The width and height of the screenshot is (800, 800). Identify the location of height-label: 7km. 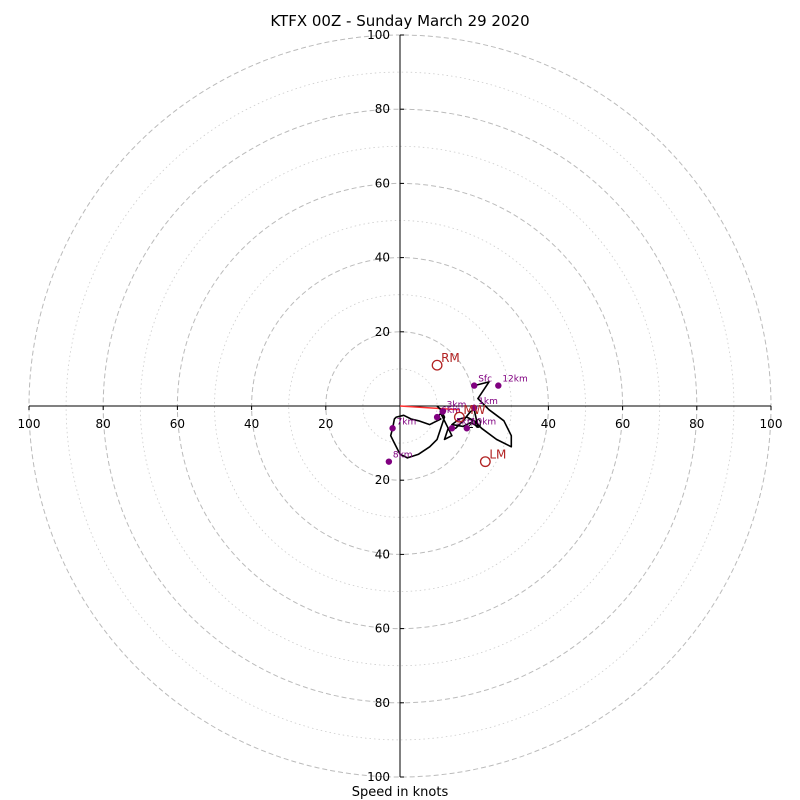
(407, 422).